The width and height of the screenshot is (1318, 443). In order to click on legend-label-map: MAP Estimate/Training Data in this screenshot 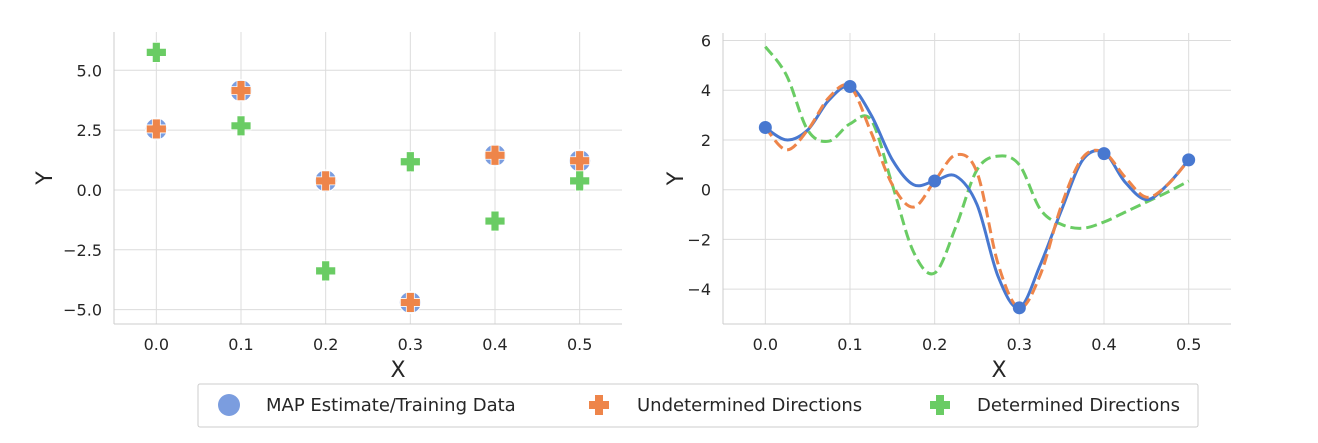, I will do `click(391, 405)`.